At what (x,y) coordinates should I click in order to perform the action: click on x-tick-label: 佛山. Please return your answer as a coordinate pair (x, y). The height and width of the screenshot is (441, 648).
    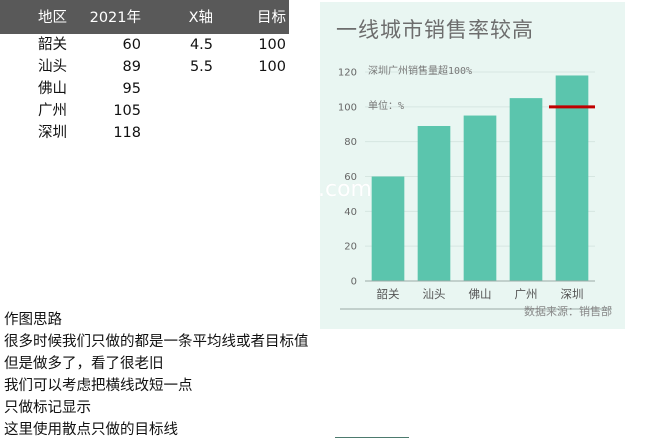
    Looking at the image, I should click on (480, 294).